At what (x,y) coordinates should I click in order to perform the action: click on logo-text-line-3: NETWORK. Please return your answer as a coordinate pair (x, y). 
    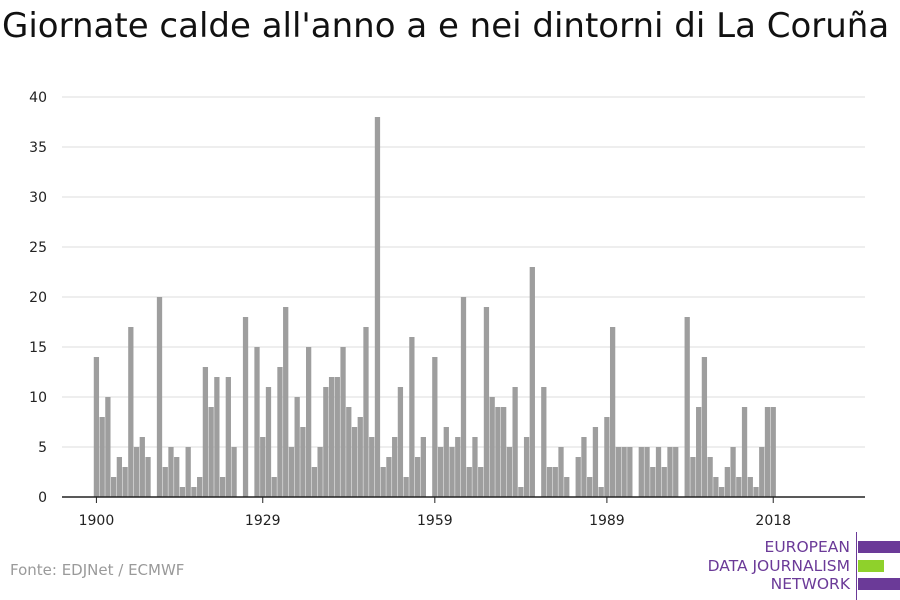
    Looking at the image, I should click on (810, 584).